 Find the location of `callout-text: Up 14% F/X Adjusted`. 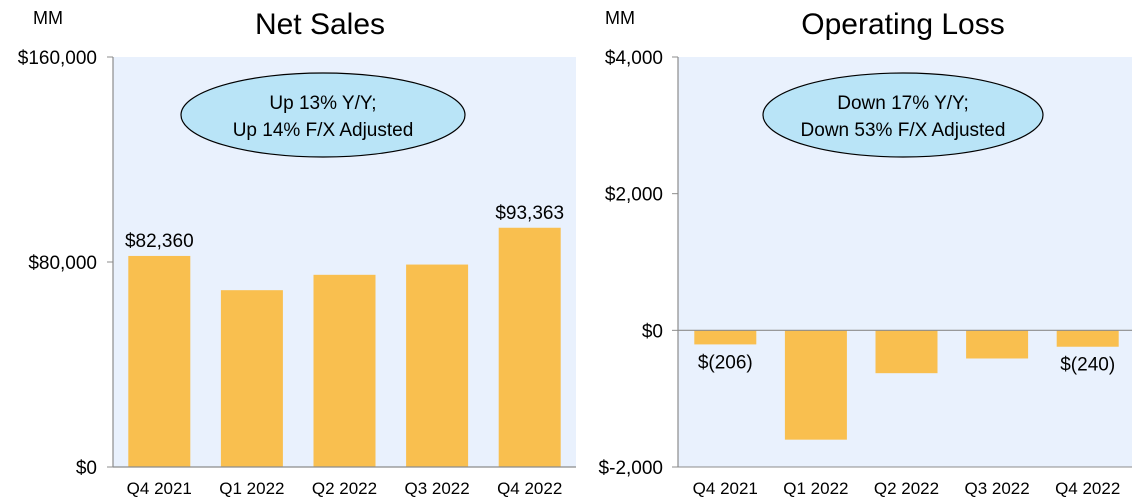

callout-text: Up 14% F/X Adjusted is located at coordinates (323, 130).